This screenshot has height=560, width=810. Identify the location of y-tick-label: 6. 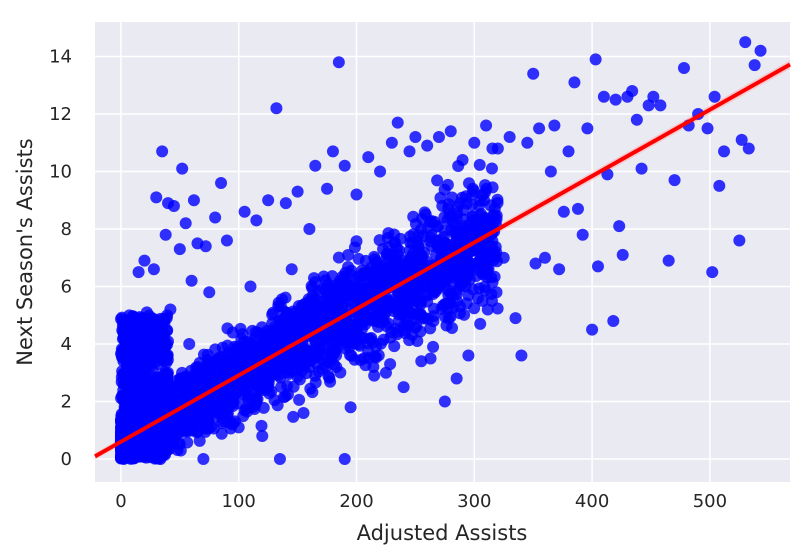
(66, 287).